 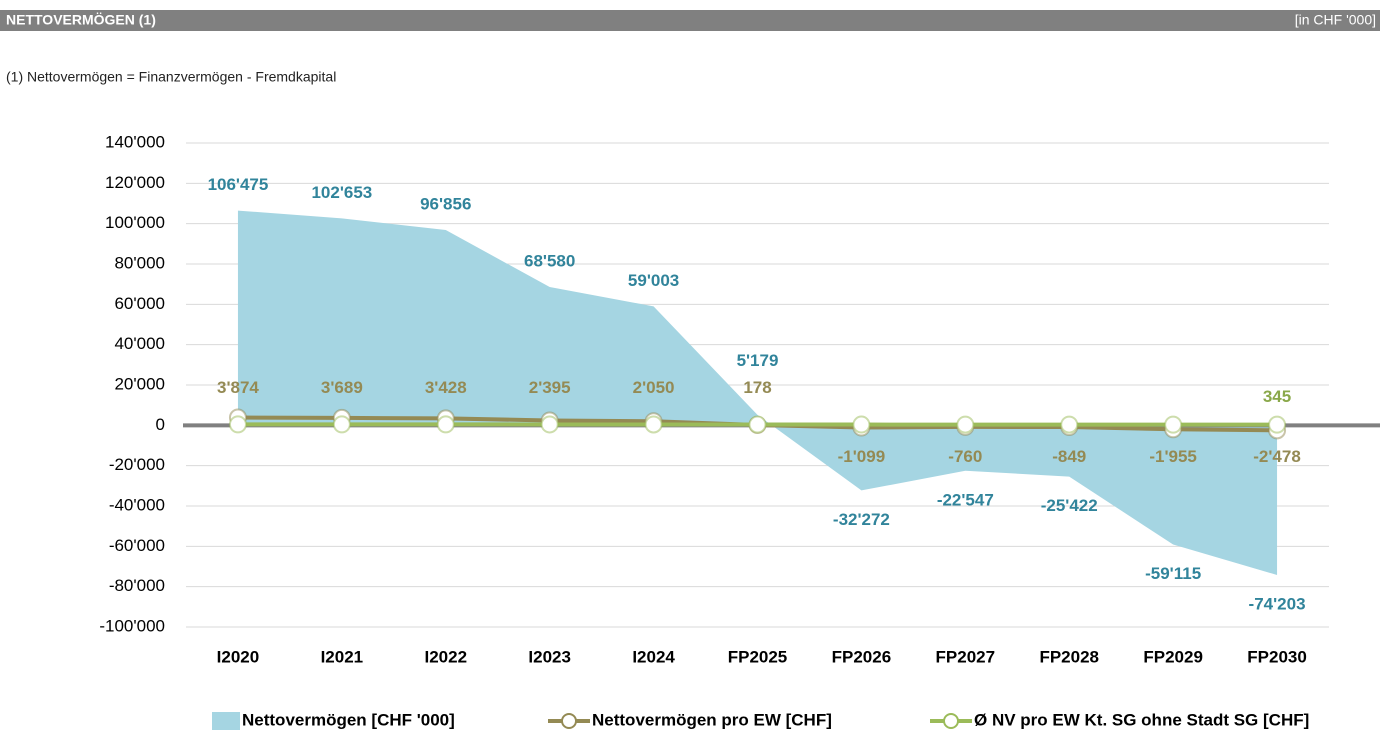 What do you see at coordinates (348, 719) in the screenshot?
I see `legend-label: Nettovermögen [CHF '000]` at bounding box center [348, 719].